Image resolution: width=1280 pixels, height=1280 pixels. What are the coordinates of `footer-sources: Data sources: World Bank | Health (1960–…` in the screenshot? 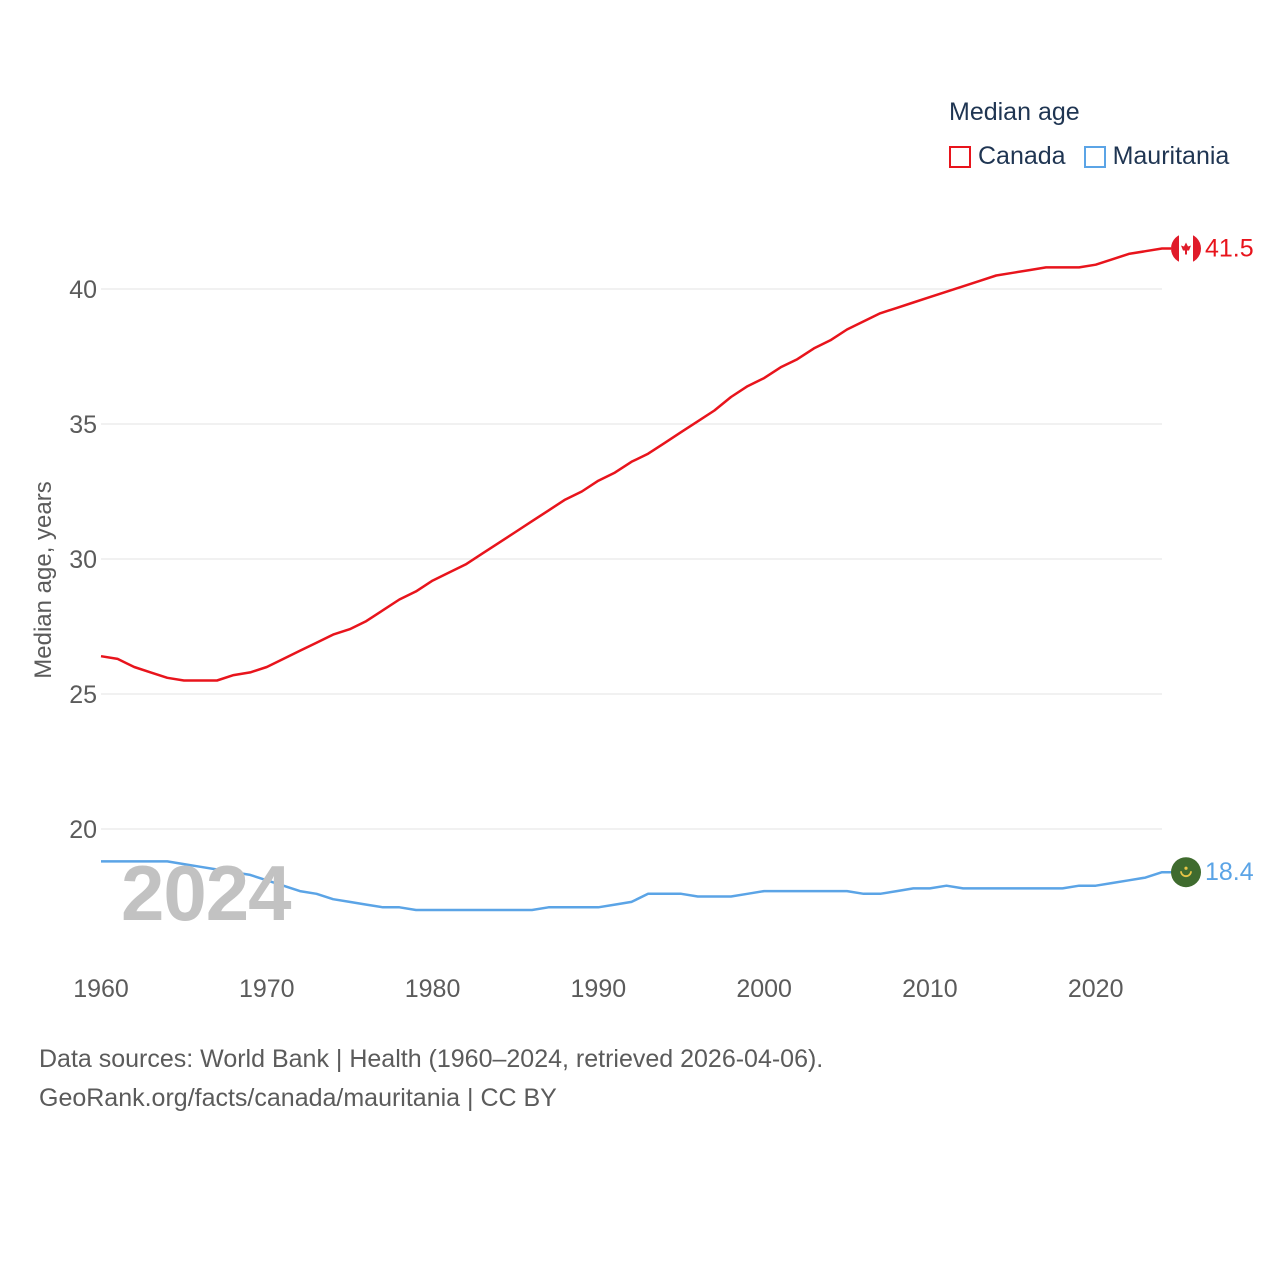 It's located at (431, 1059).